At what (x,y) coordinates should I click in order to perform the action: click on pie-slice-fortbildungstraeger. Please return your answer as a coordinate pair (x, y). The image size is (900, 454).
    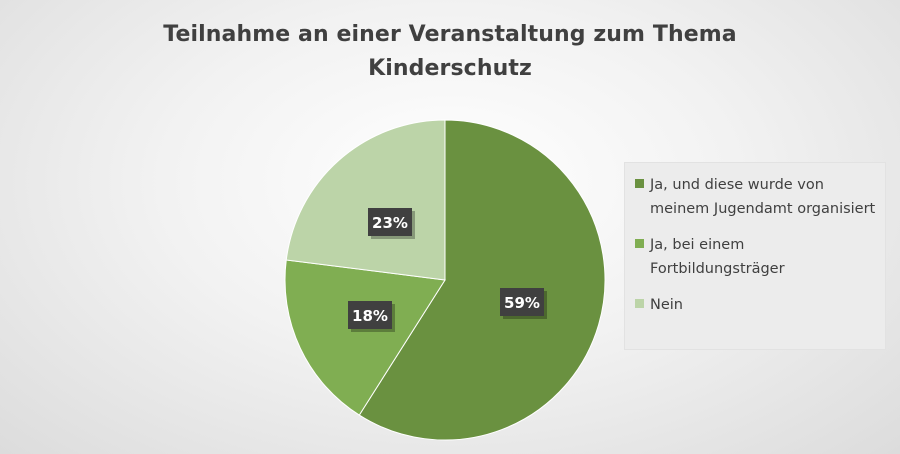
    Looking at the image, I should click on (365, 337).